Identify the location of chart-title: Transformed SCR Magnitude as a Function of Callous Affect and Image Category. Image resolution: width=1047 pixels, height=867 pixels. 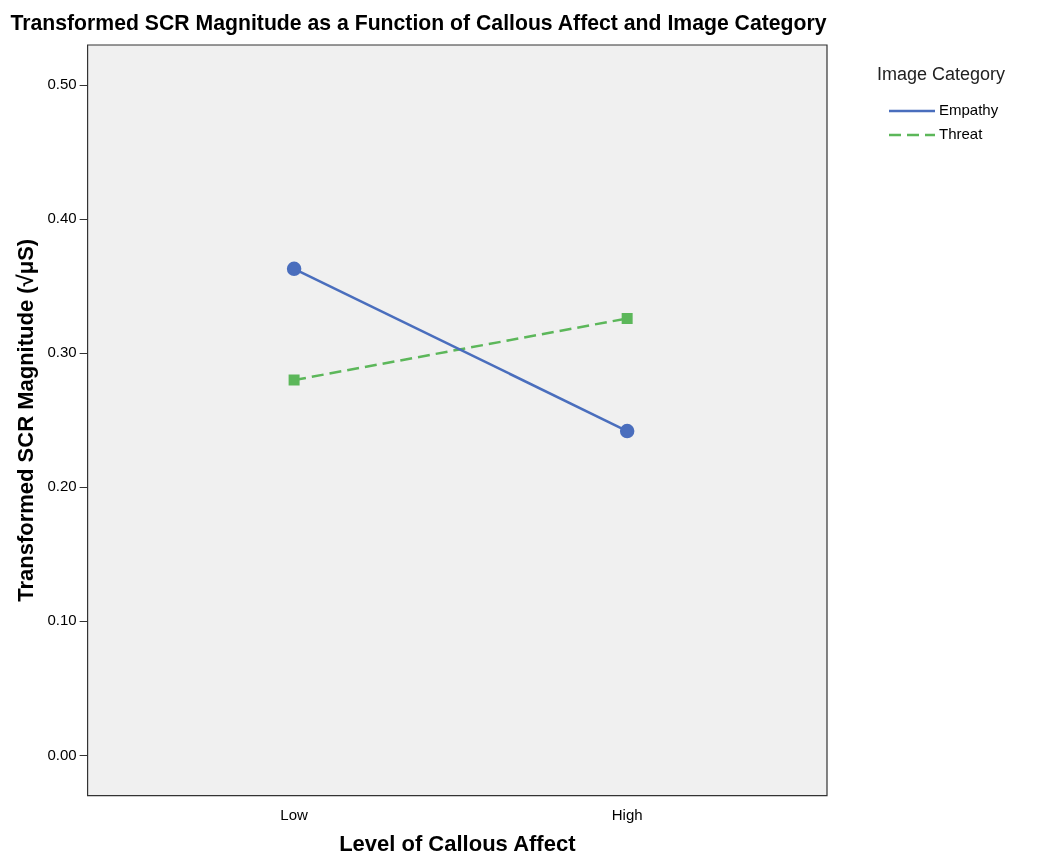
(418, 22).